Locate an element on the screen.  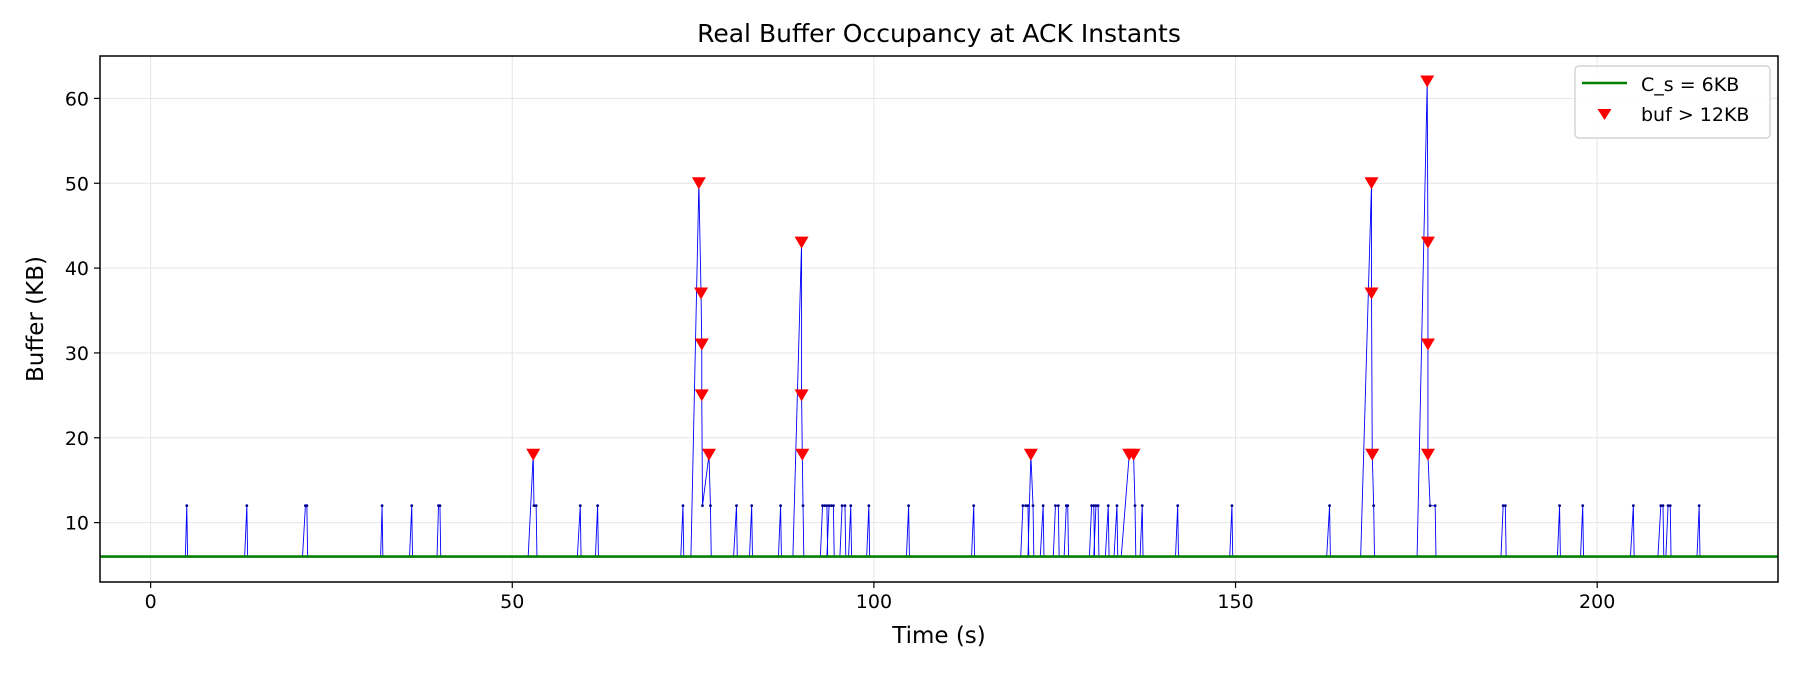
chart-title: Real Buffer Occupancy at ACK Instants is located at coordinates (939, 33).